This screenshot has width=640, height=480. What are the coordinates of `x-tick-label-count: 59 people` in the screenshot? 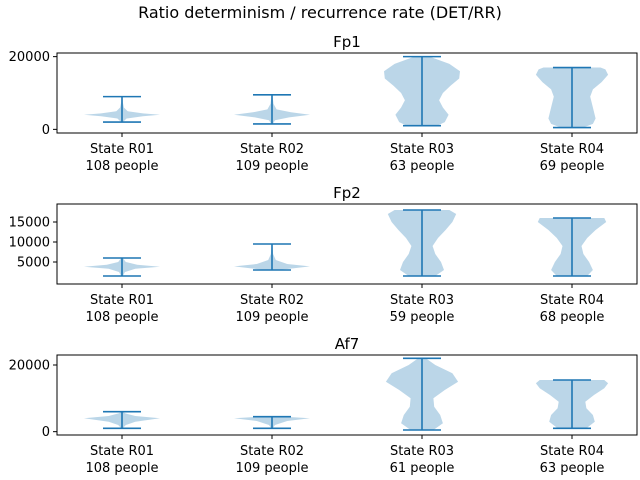 It's located at (422, 317).